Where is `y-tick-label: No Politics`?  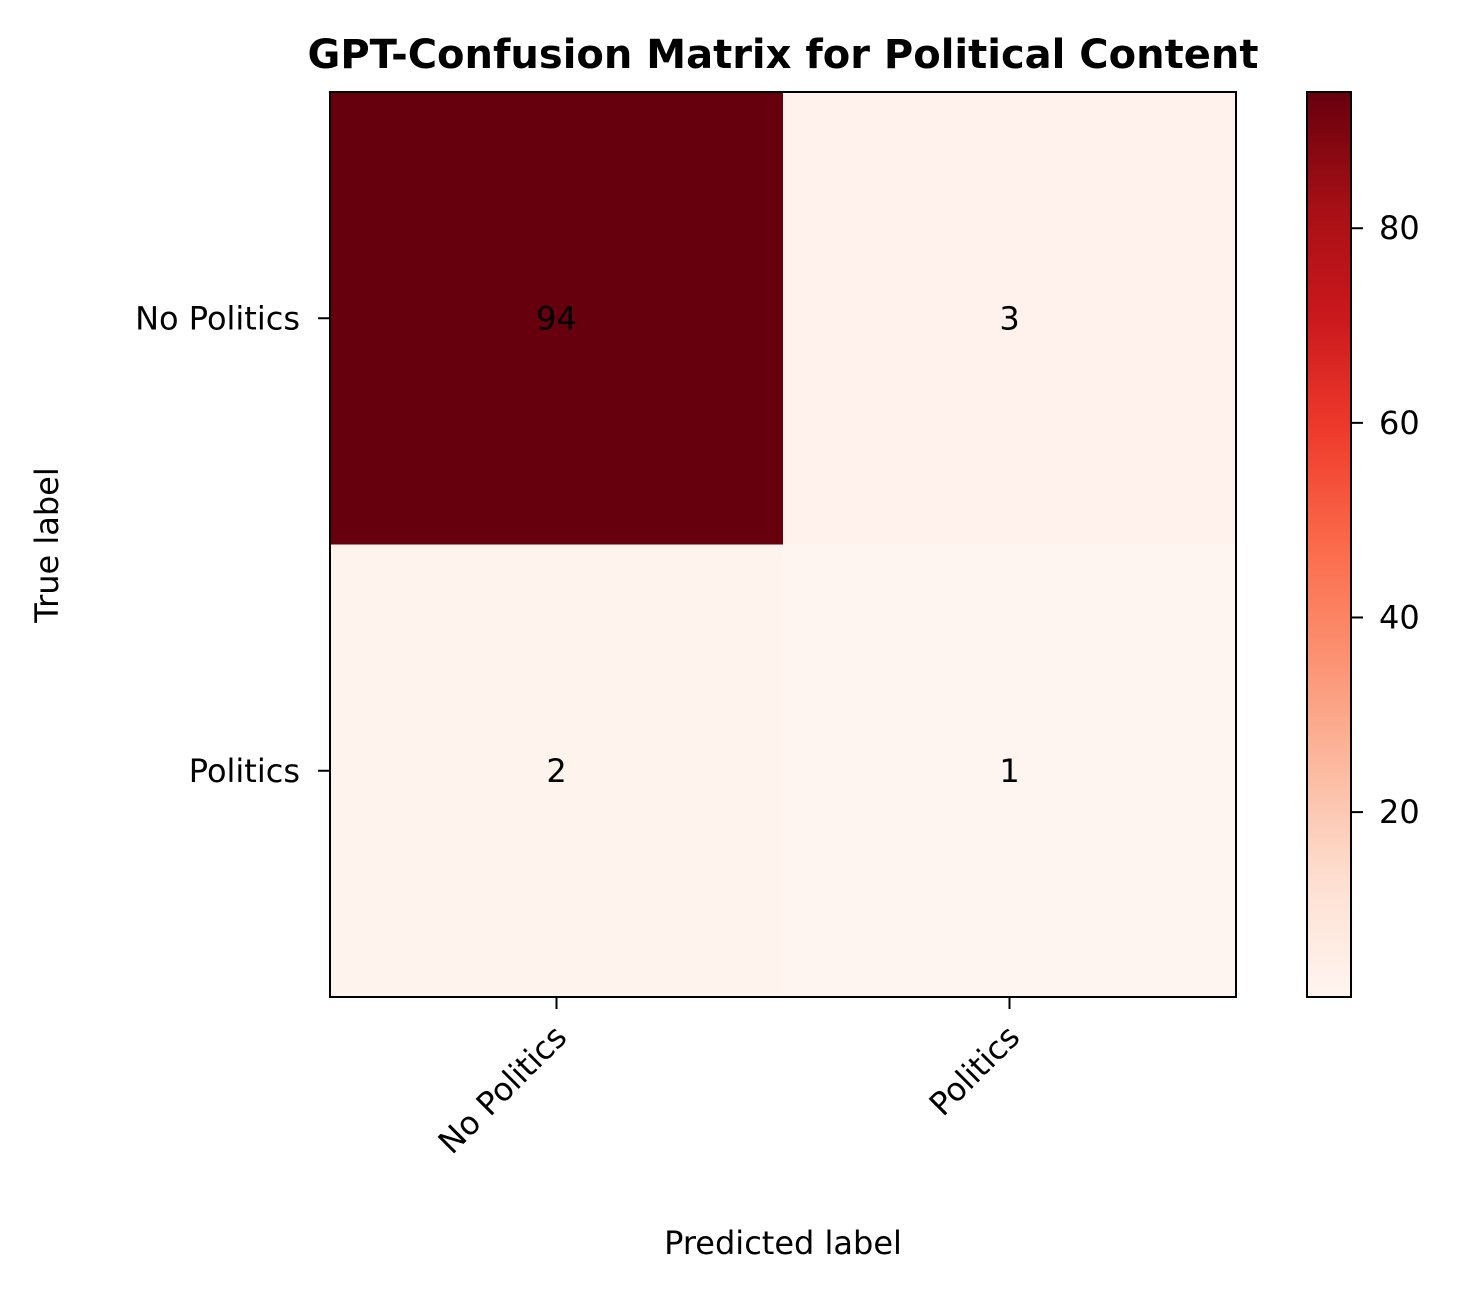 y-tick-label: No Politics is located at coordinates (217, 318).